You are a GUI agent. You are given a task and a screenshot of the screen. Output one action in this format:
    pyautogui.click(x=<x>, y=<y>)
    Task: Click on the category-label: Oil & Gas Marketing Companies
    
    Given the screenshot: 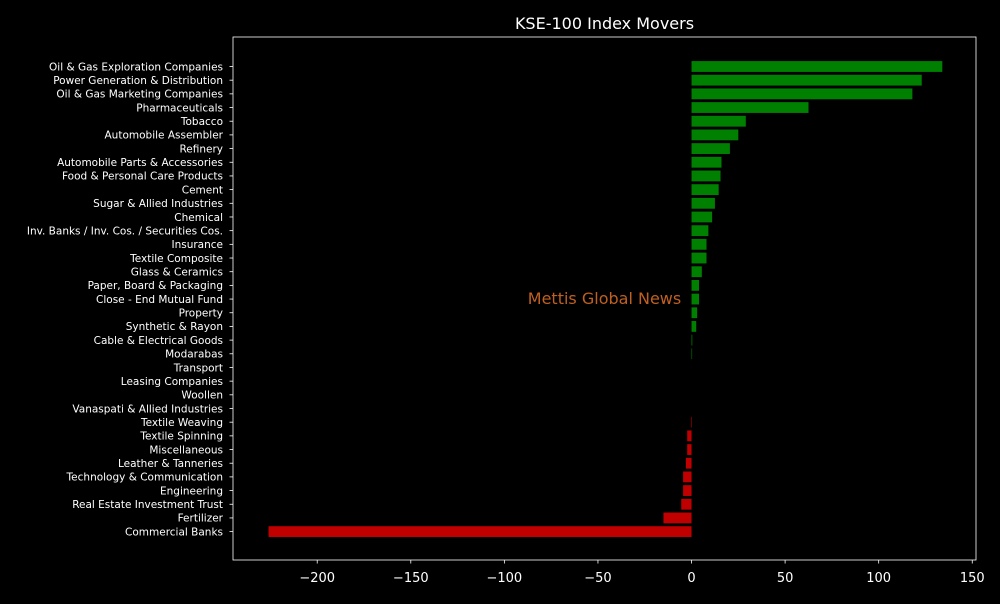 What is the action you would take?
    pyautogui.click(x=139, y=95)
    